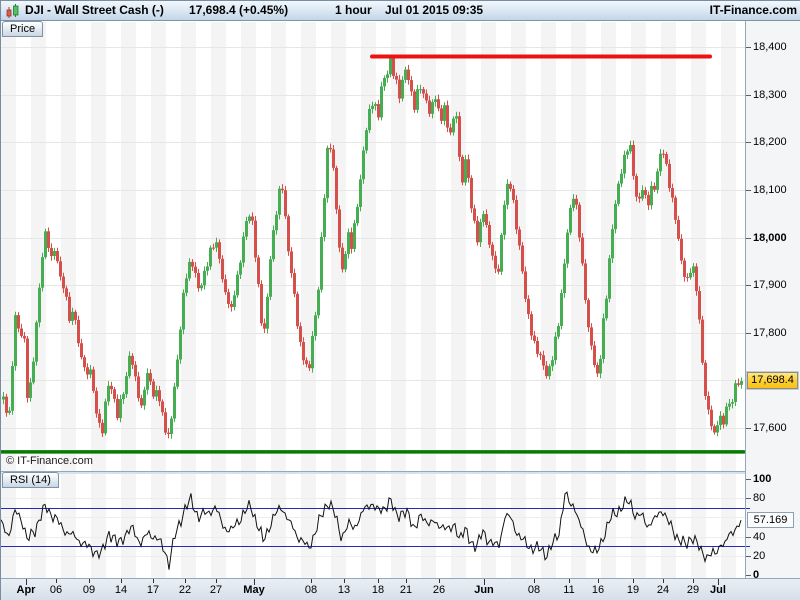 This screenshot has width=800, height=600. I want to click on time-tick-label: 16, so click(598, 590).